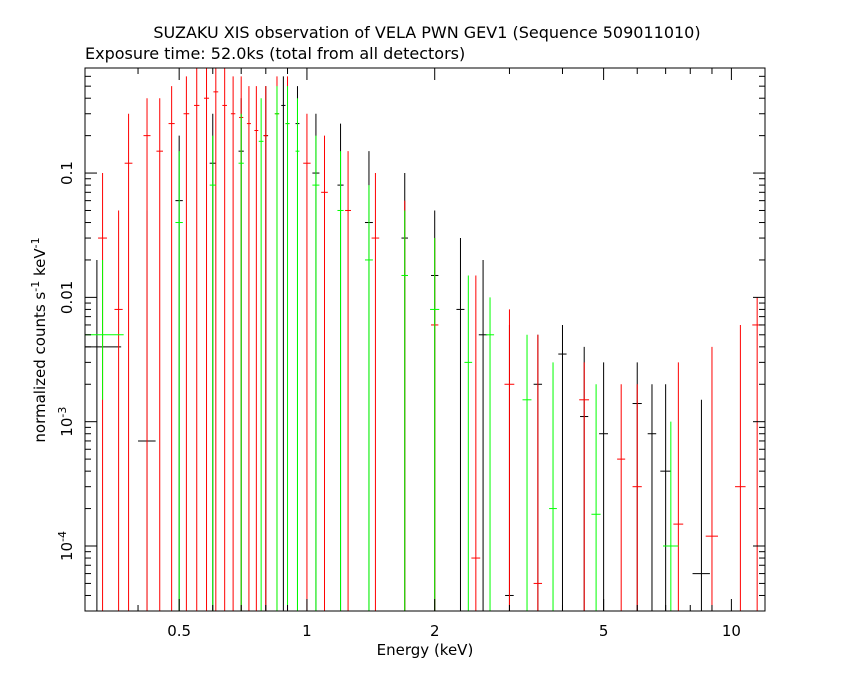 The height and width of the screenshot is (680, 850). What do you see at coordinates (67, 297) in the screenshot?
I see `y-tick-label: 0.01` at bounding box center [67, 297].